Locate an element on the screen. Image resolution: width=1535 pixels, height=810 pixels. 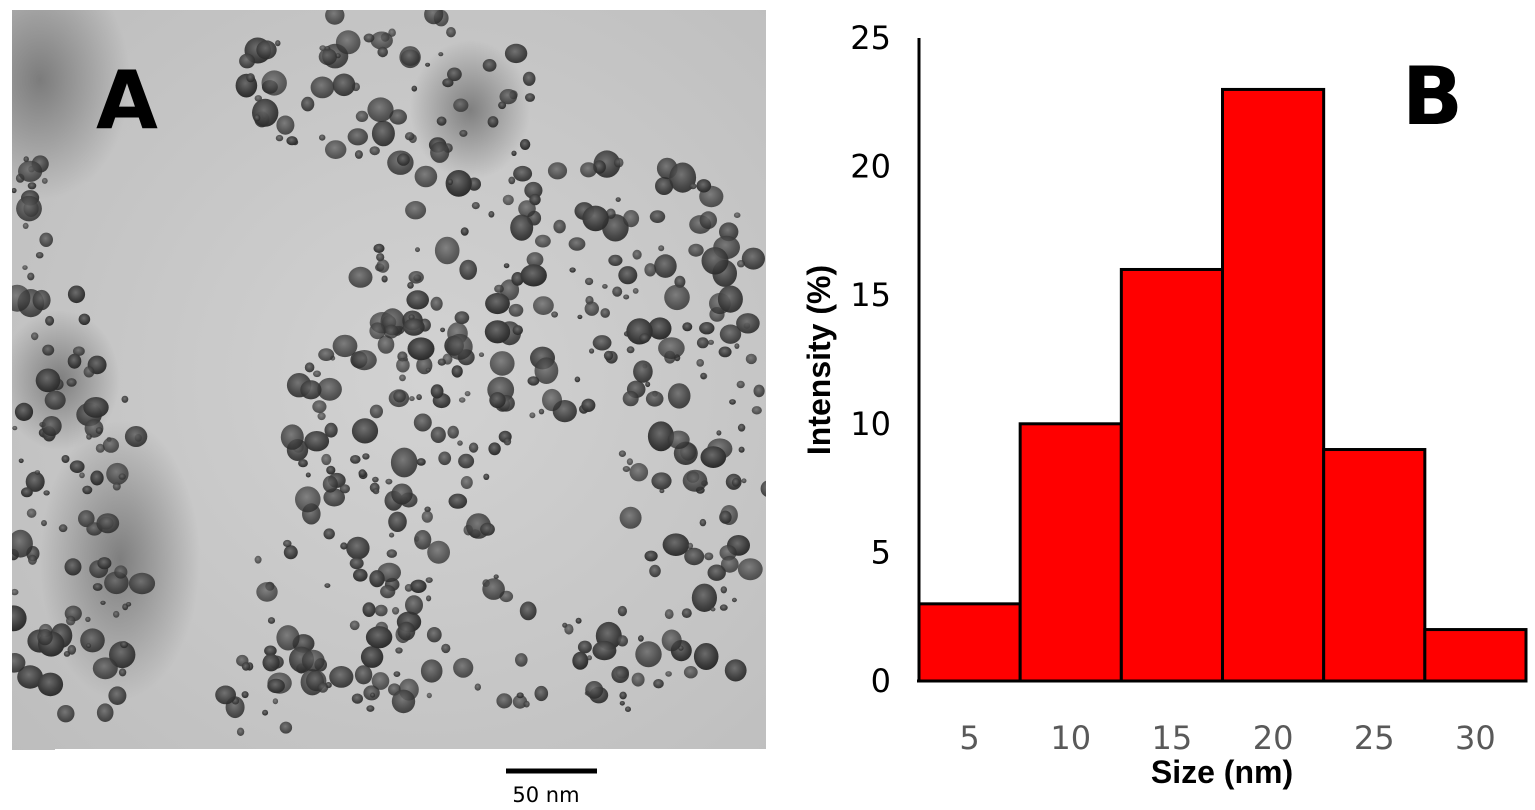
x-tick-label: 30 is located at coordinates (1475, 738).